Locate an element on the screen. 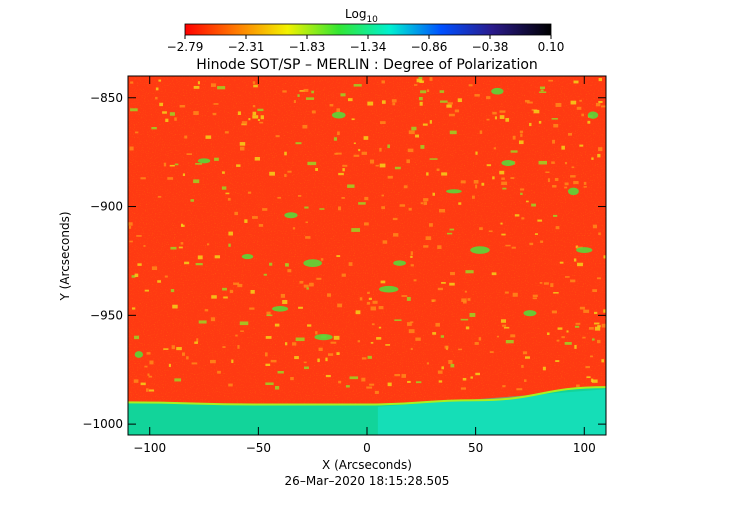 This screenshot has width=734, height=512. x-tick-label: 100 is located at coordinates (584, 448).